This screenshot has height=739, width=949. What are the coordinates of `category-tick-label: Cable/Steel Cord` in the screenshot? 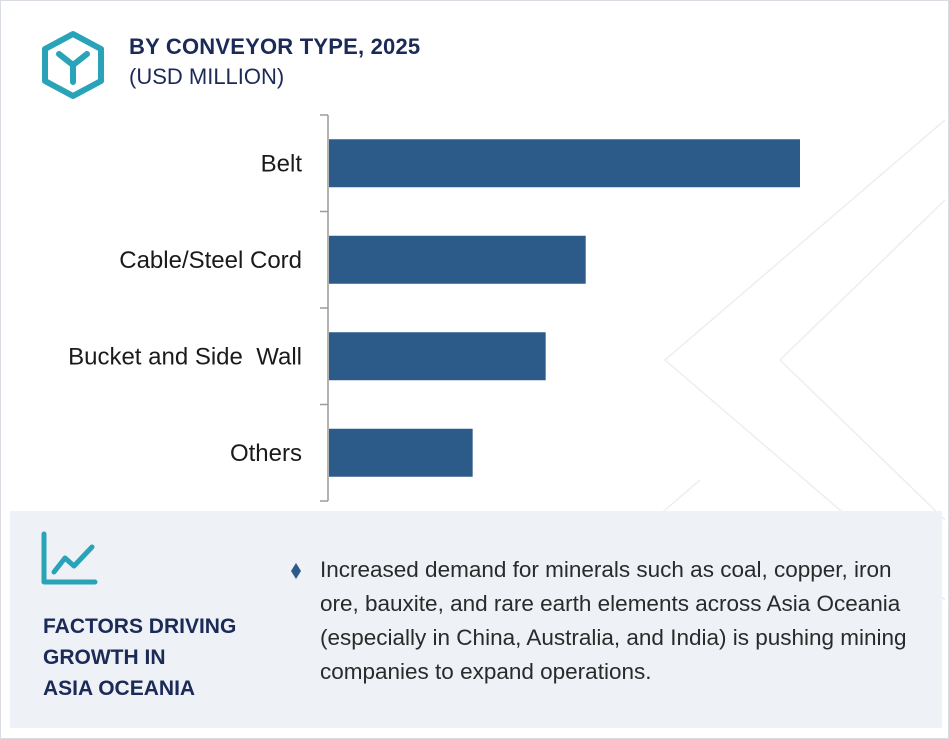 It's located at (210, 260).